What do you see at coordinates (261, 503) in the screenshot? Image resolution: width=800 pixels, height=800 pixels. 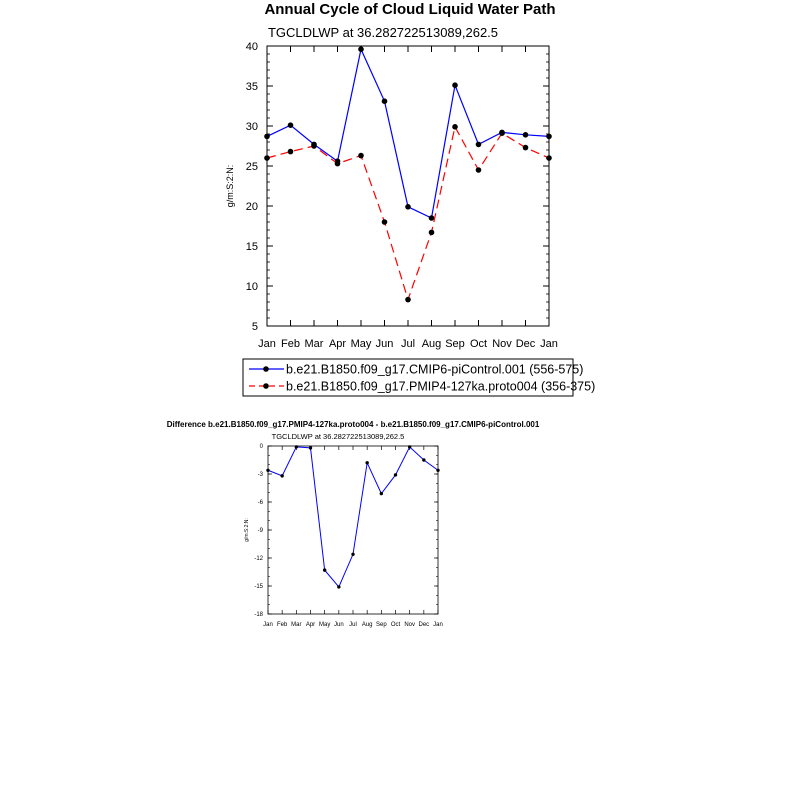 I see `chart2-ytick-label: -6` at bounding box center [261, 503].